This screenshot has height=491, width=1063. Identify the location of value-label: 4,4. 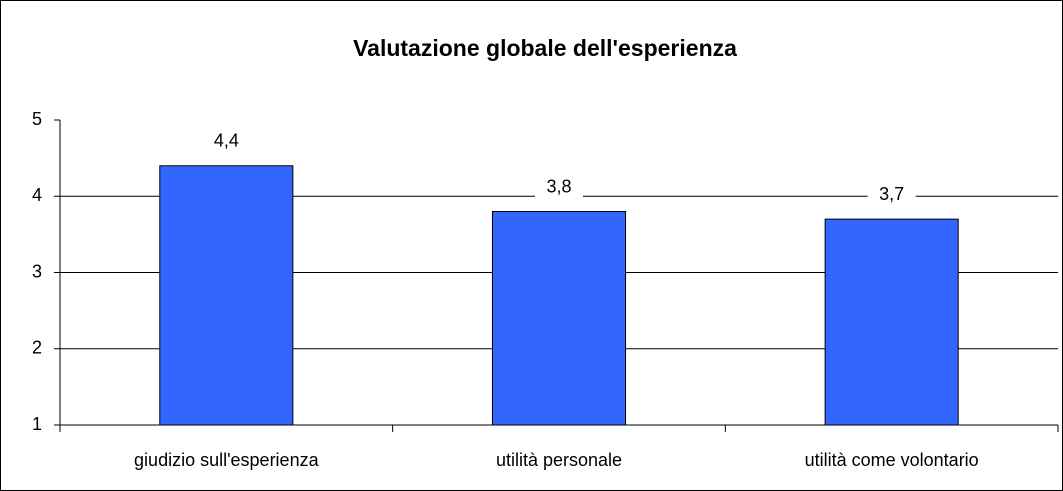
(226, 141).